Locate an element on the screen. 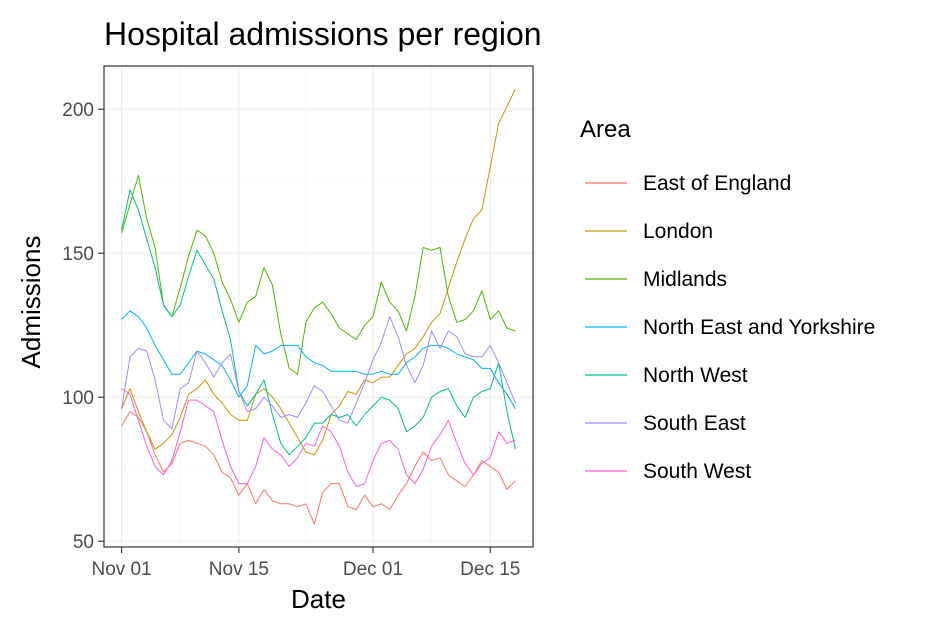 The width and height of the screenshot is (944, 629). legend-label: London is located at coordinates (678, 231).